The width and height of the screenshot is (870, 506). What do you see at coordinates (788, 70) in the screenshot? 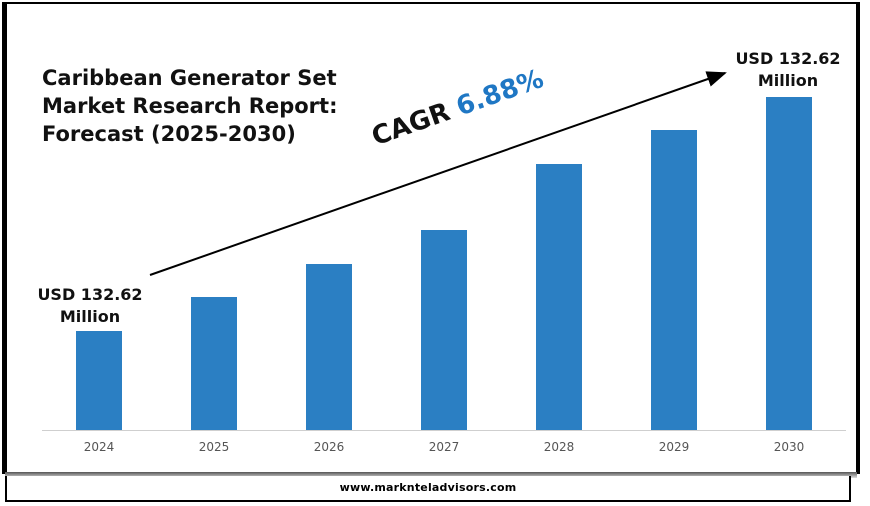
I see `end-value-label: USD 132.62 Million` at bounding box center [788, 70].